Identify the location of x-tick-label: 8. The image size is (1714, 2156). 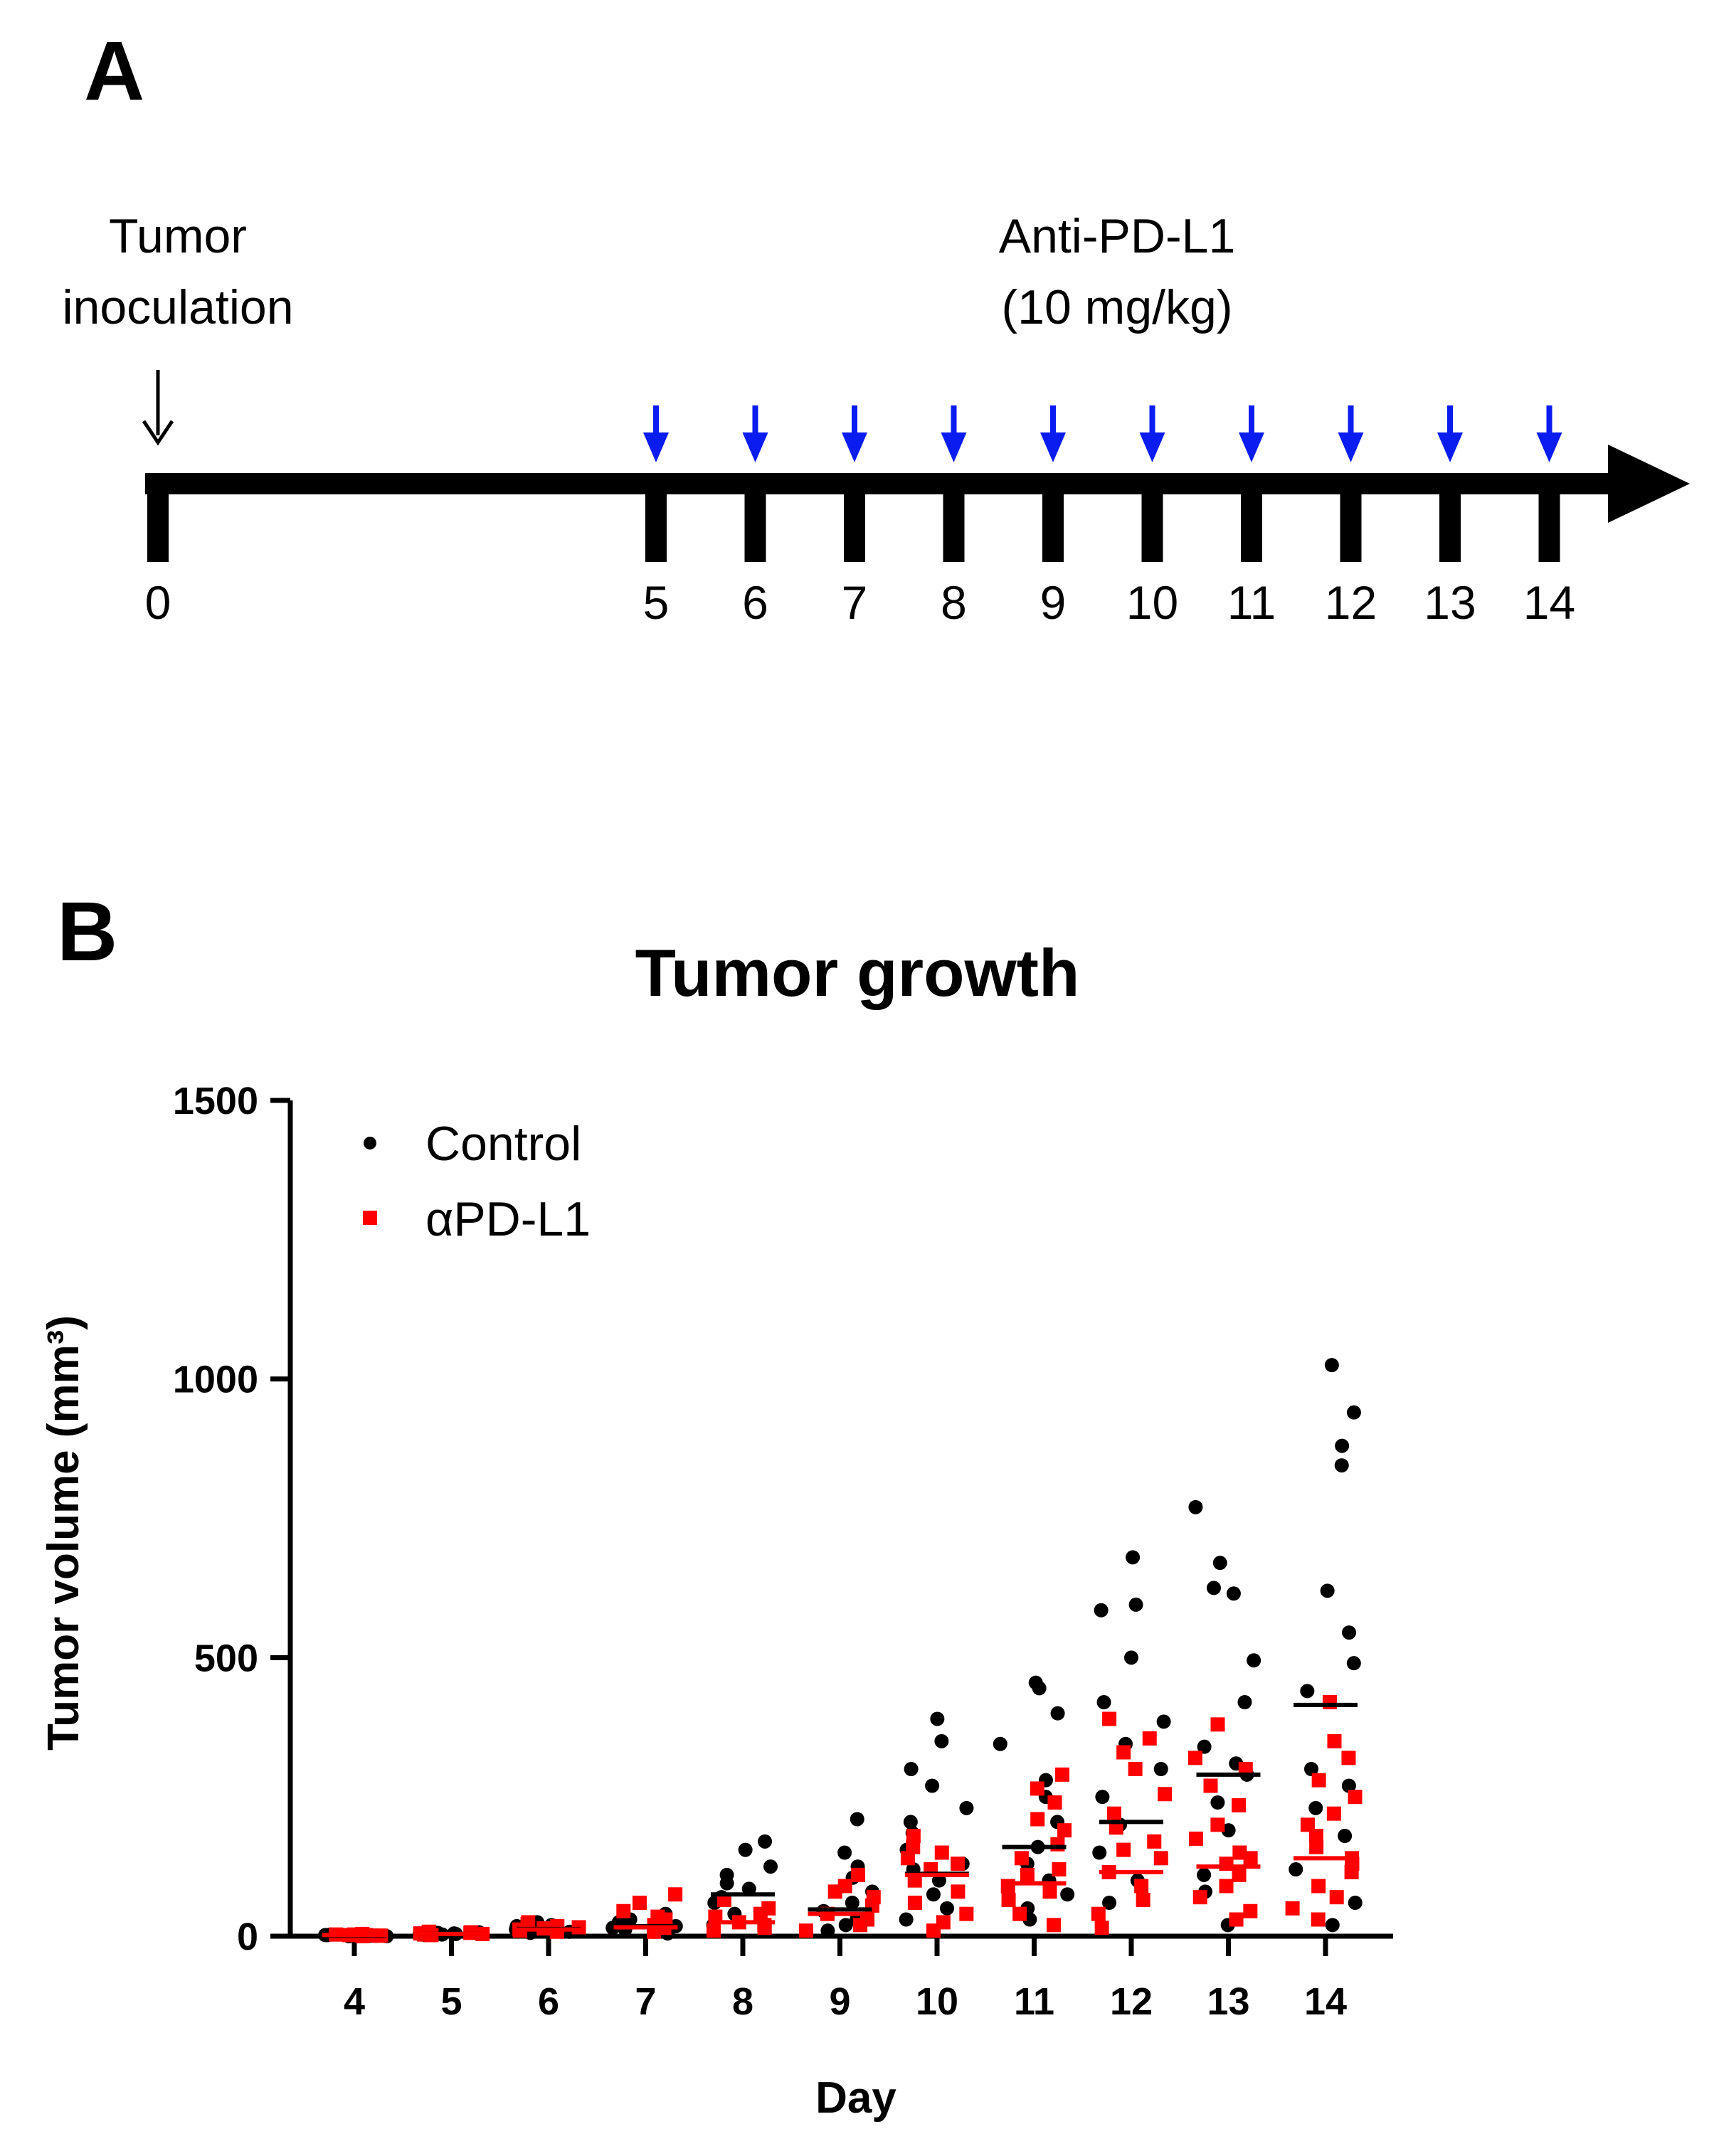
(742, 2001).